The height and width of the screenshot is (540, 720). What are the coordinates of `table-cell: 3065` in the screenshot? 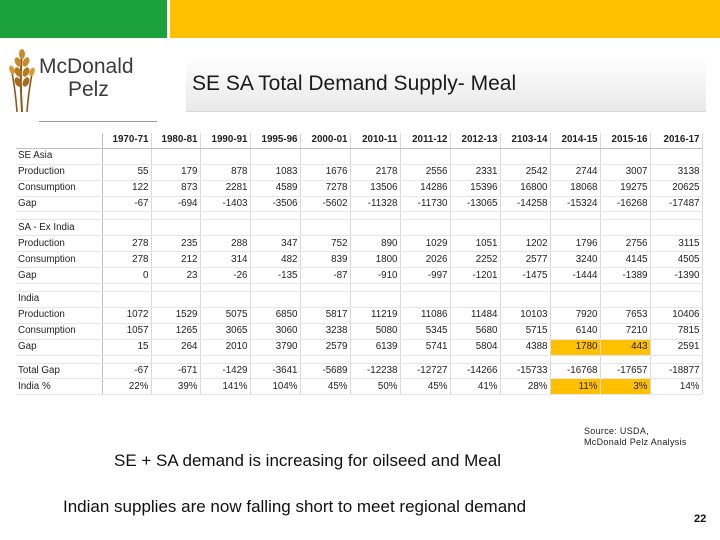 It's located at (225, 331).